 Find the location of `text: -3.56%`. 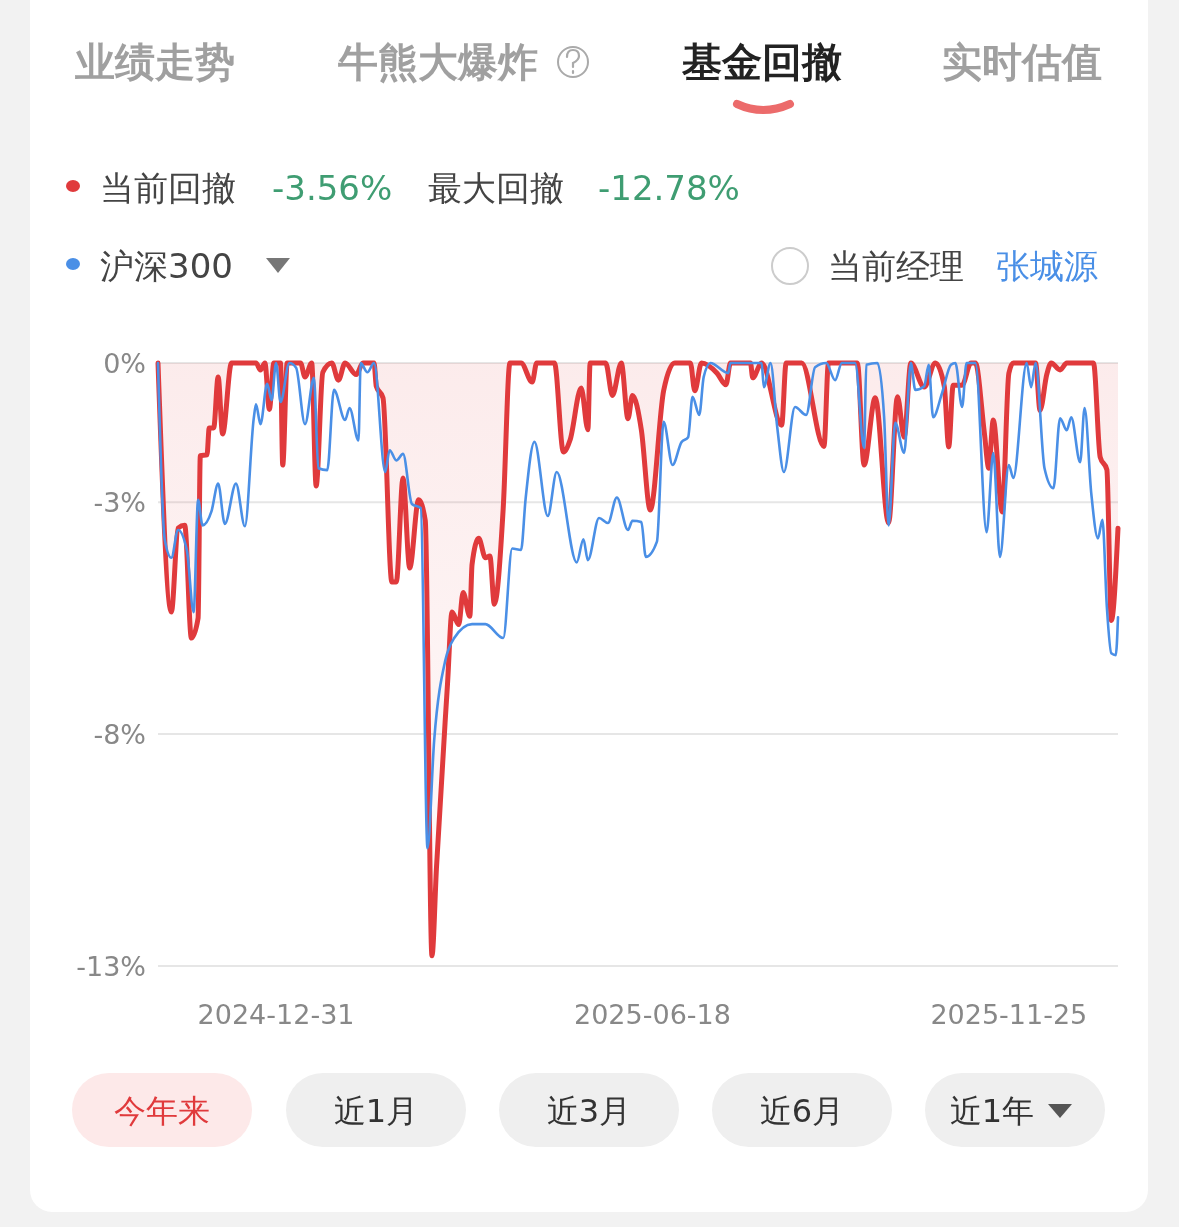

text: -3.56% is located at coordinates (332, 188).